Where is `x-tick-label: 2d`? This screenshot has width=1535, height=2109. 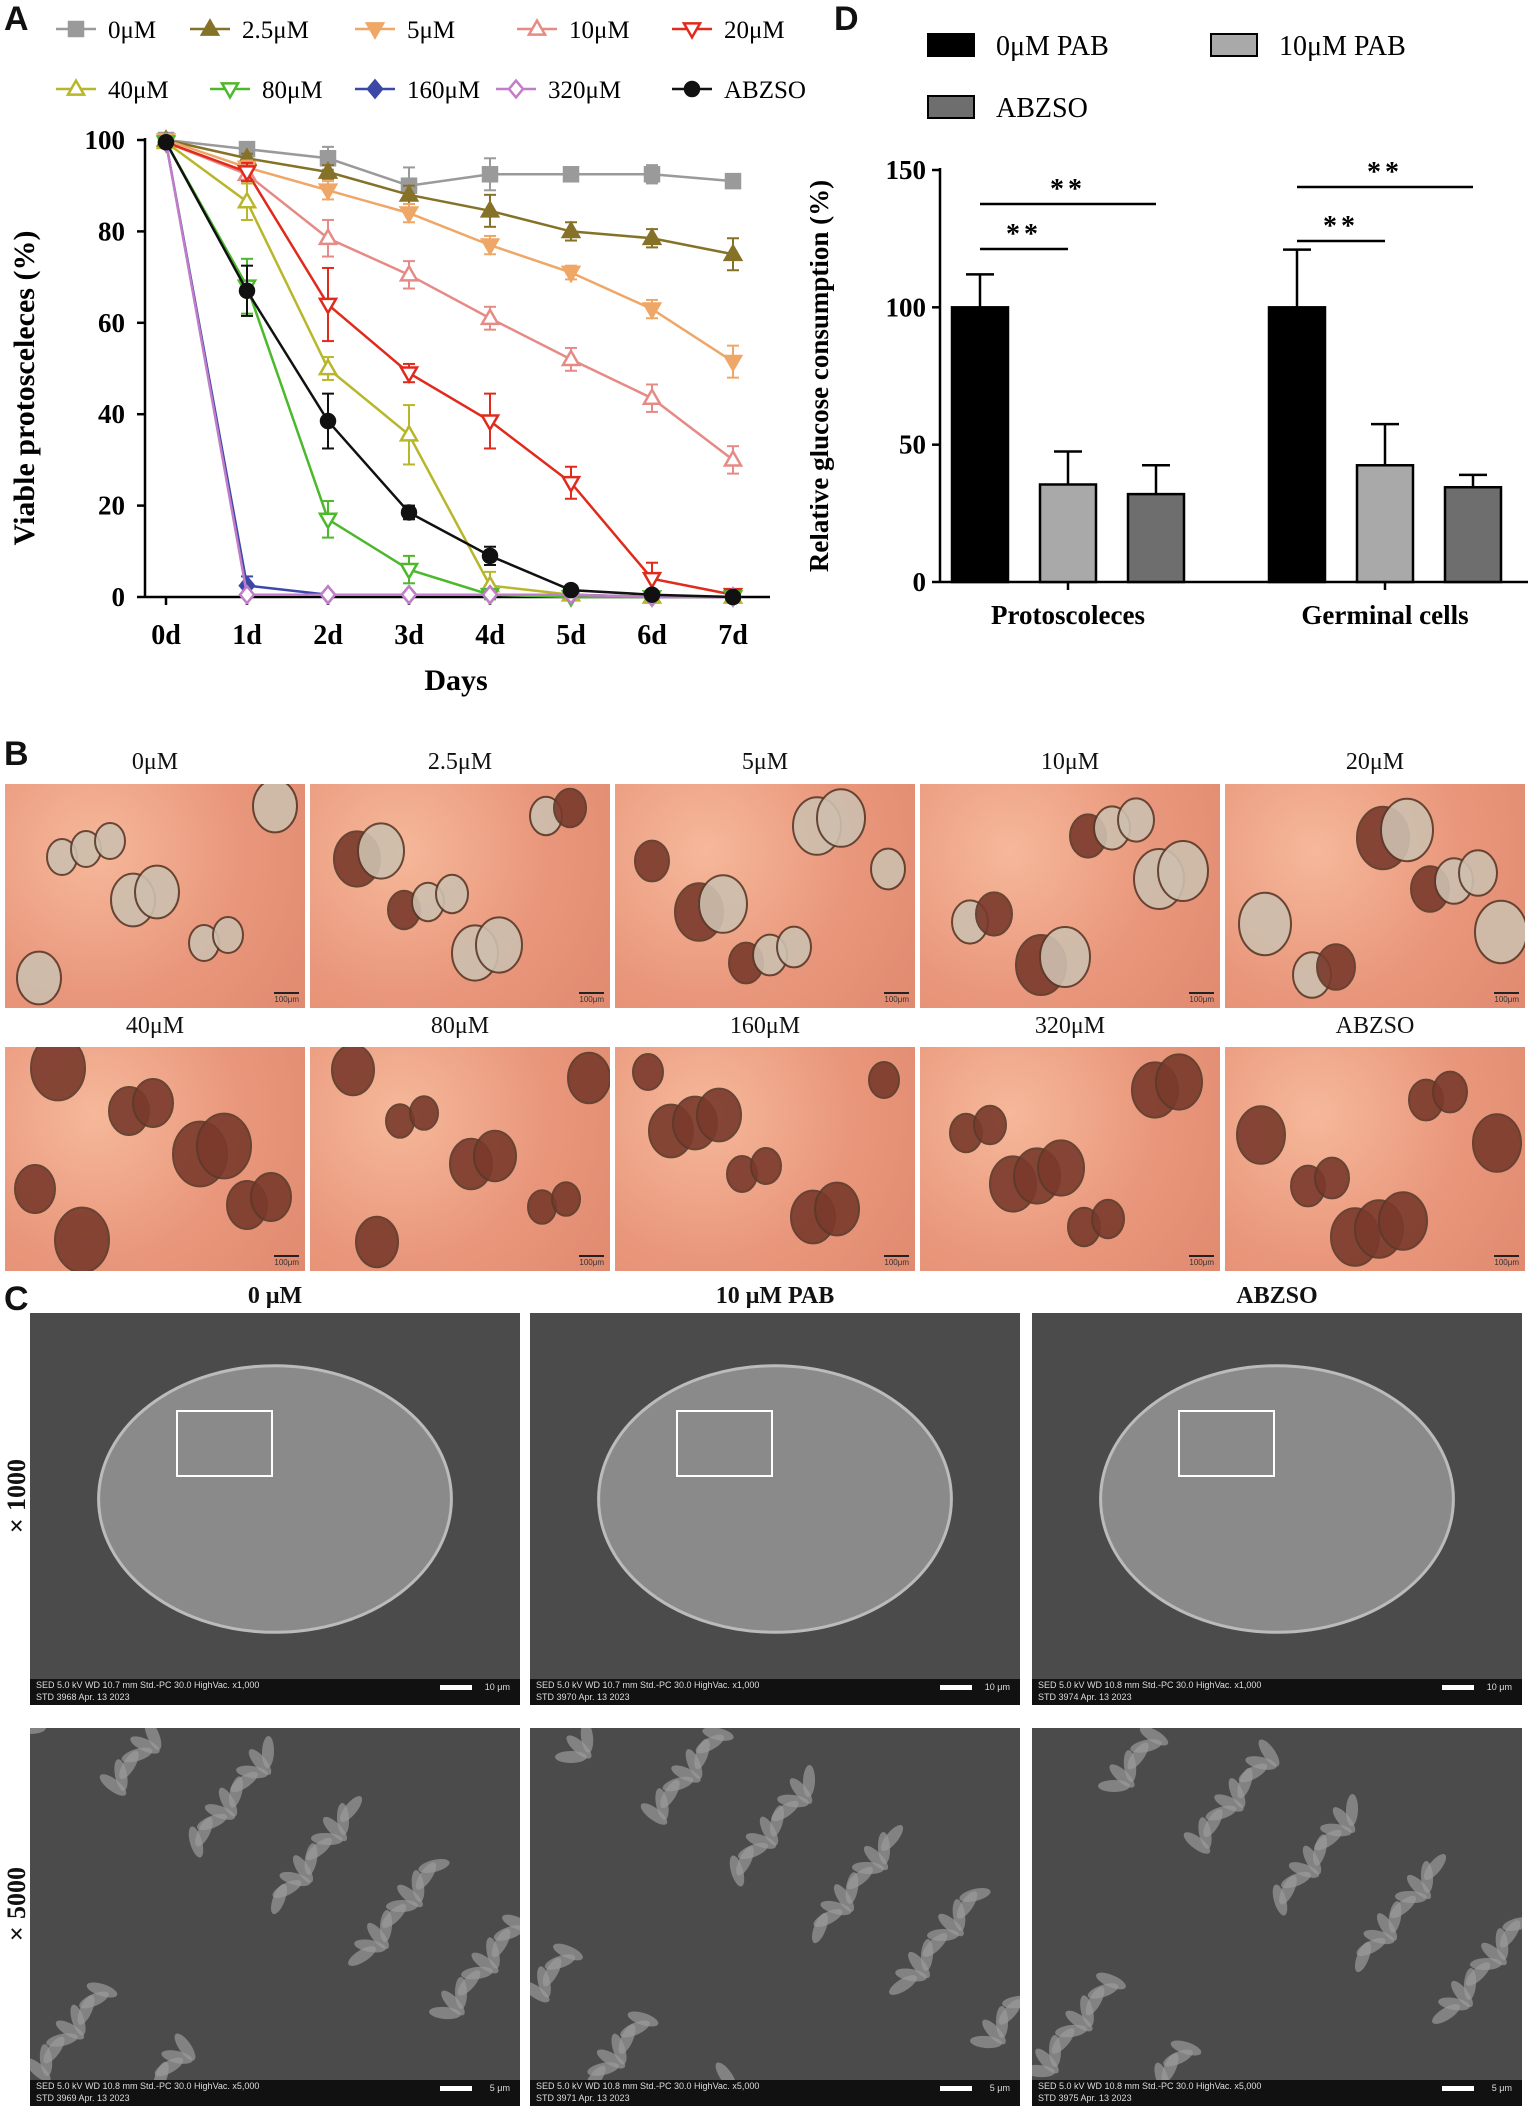
x-tick-label: 2d is located at coordinates (328, 635).